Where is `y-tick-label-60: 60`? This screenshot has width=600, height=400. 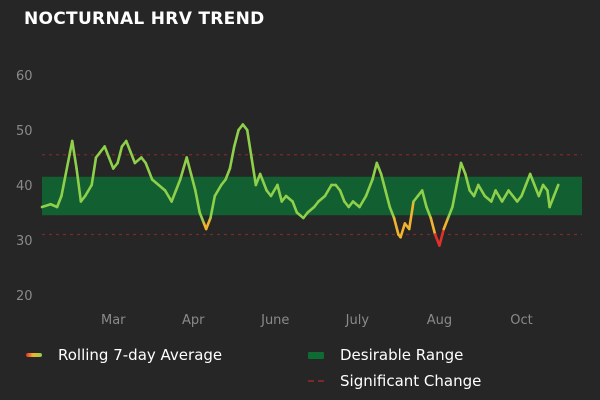 y-tick-label-60: 60 is located at coordinates (24, 76).